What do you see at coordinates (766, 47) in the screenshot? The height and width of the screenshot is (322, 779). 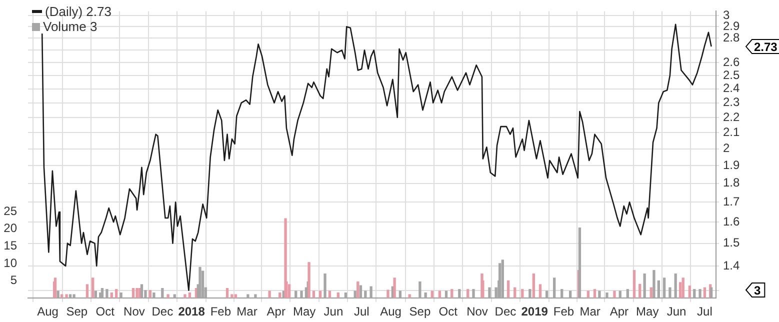 I see `text: 2.73` at bounding box center [766, 47].